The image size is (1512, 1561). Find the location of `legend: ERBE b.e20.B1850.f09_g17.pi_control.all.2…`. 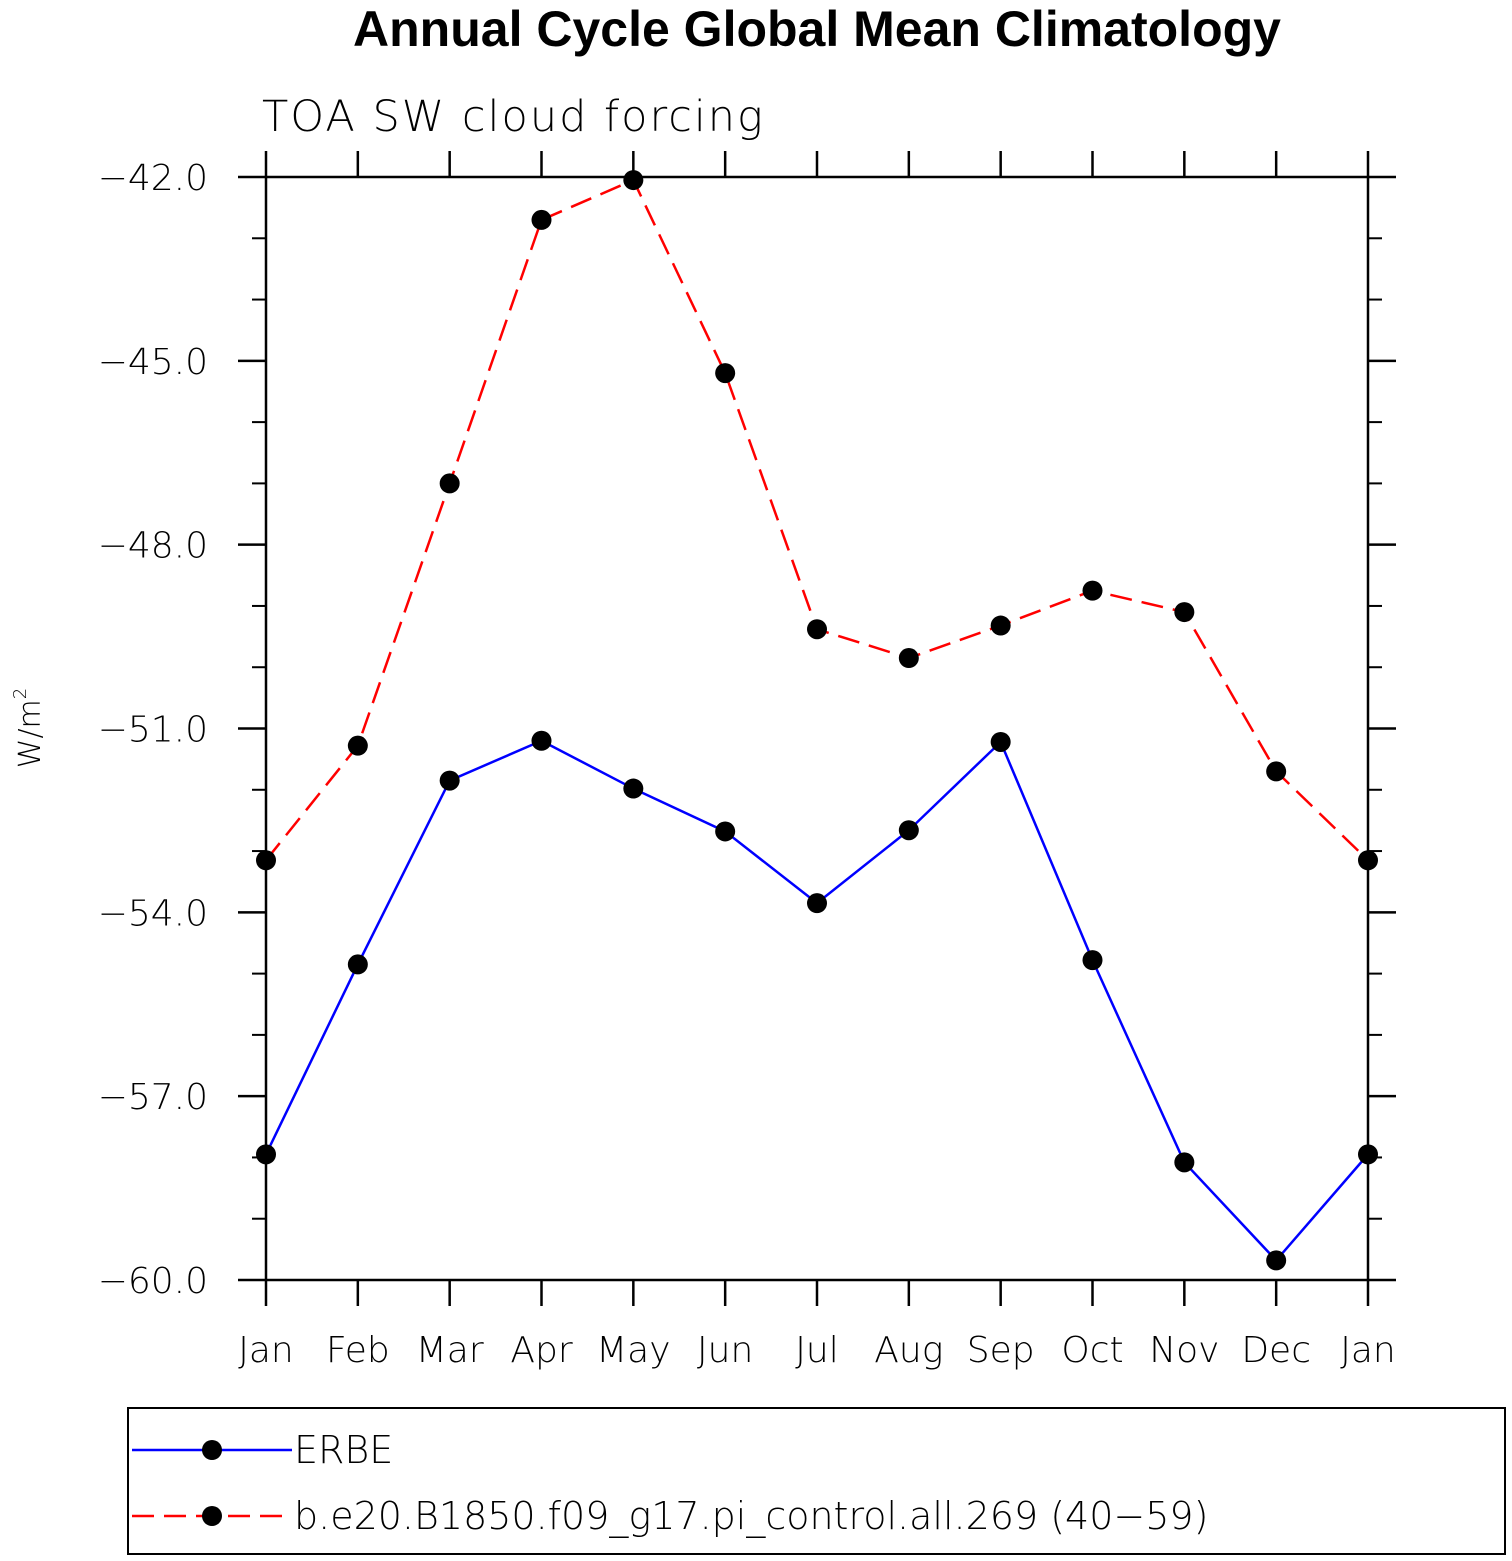

legend: ERBE b.e20.B1850.f09_g17.pi_control.all.2… is located at coordinates (816, 1481).